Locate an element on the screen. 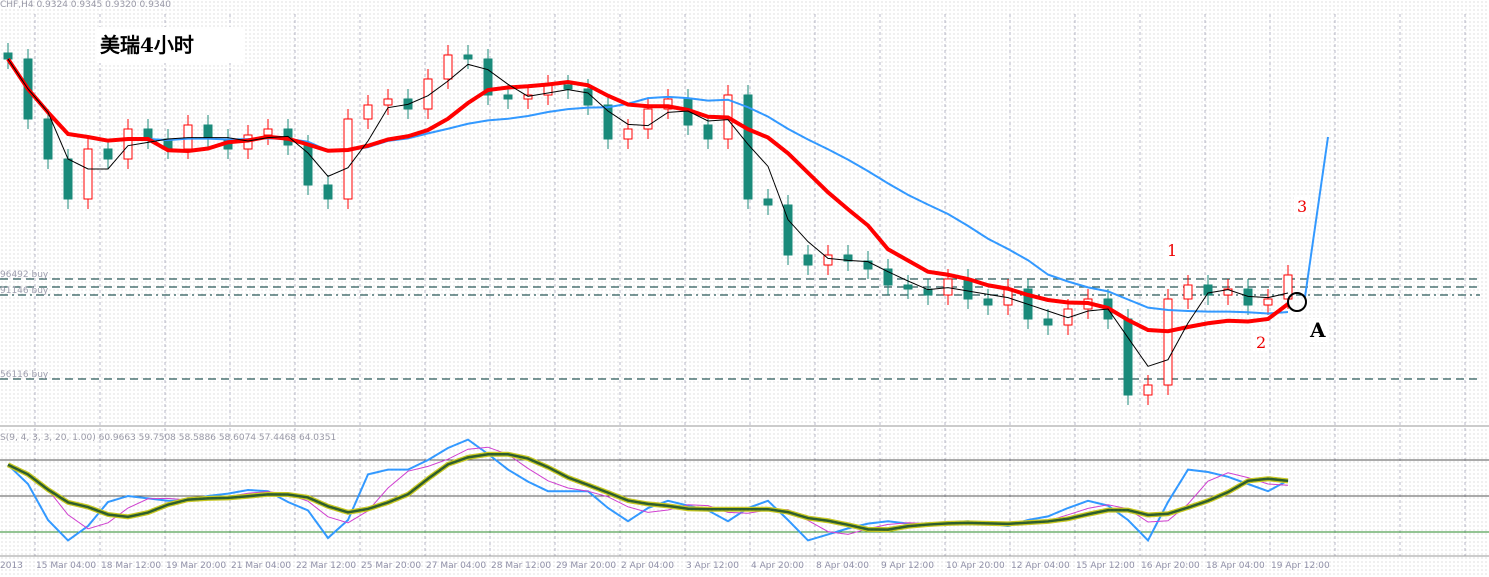 The width and height of the screenshot is (1489, 577). x-tick-label: 18 Apr 04:00 is located at coordinates (1235, 566).